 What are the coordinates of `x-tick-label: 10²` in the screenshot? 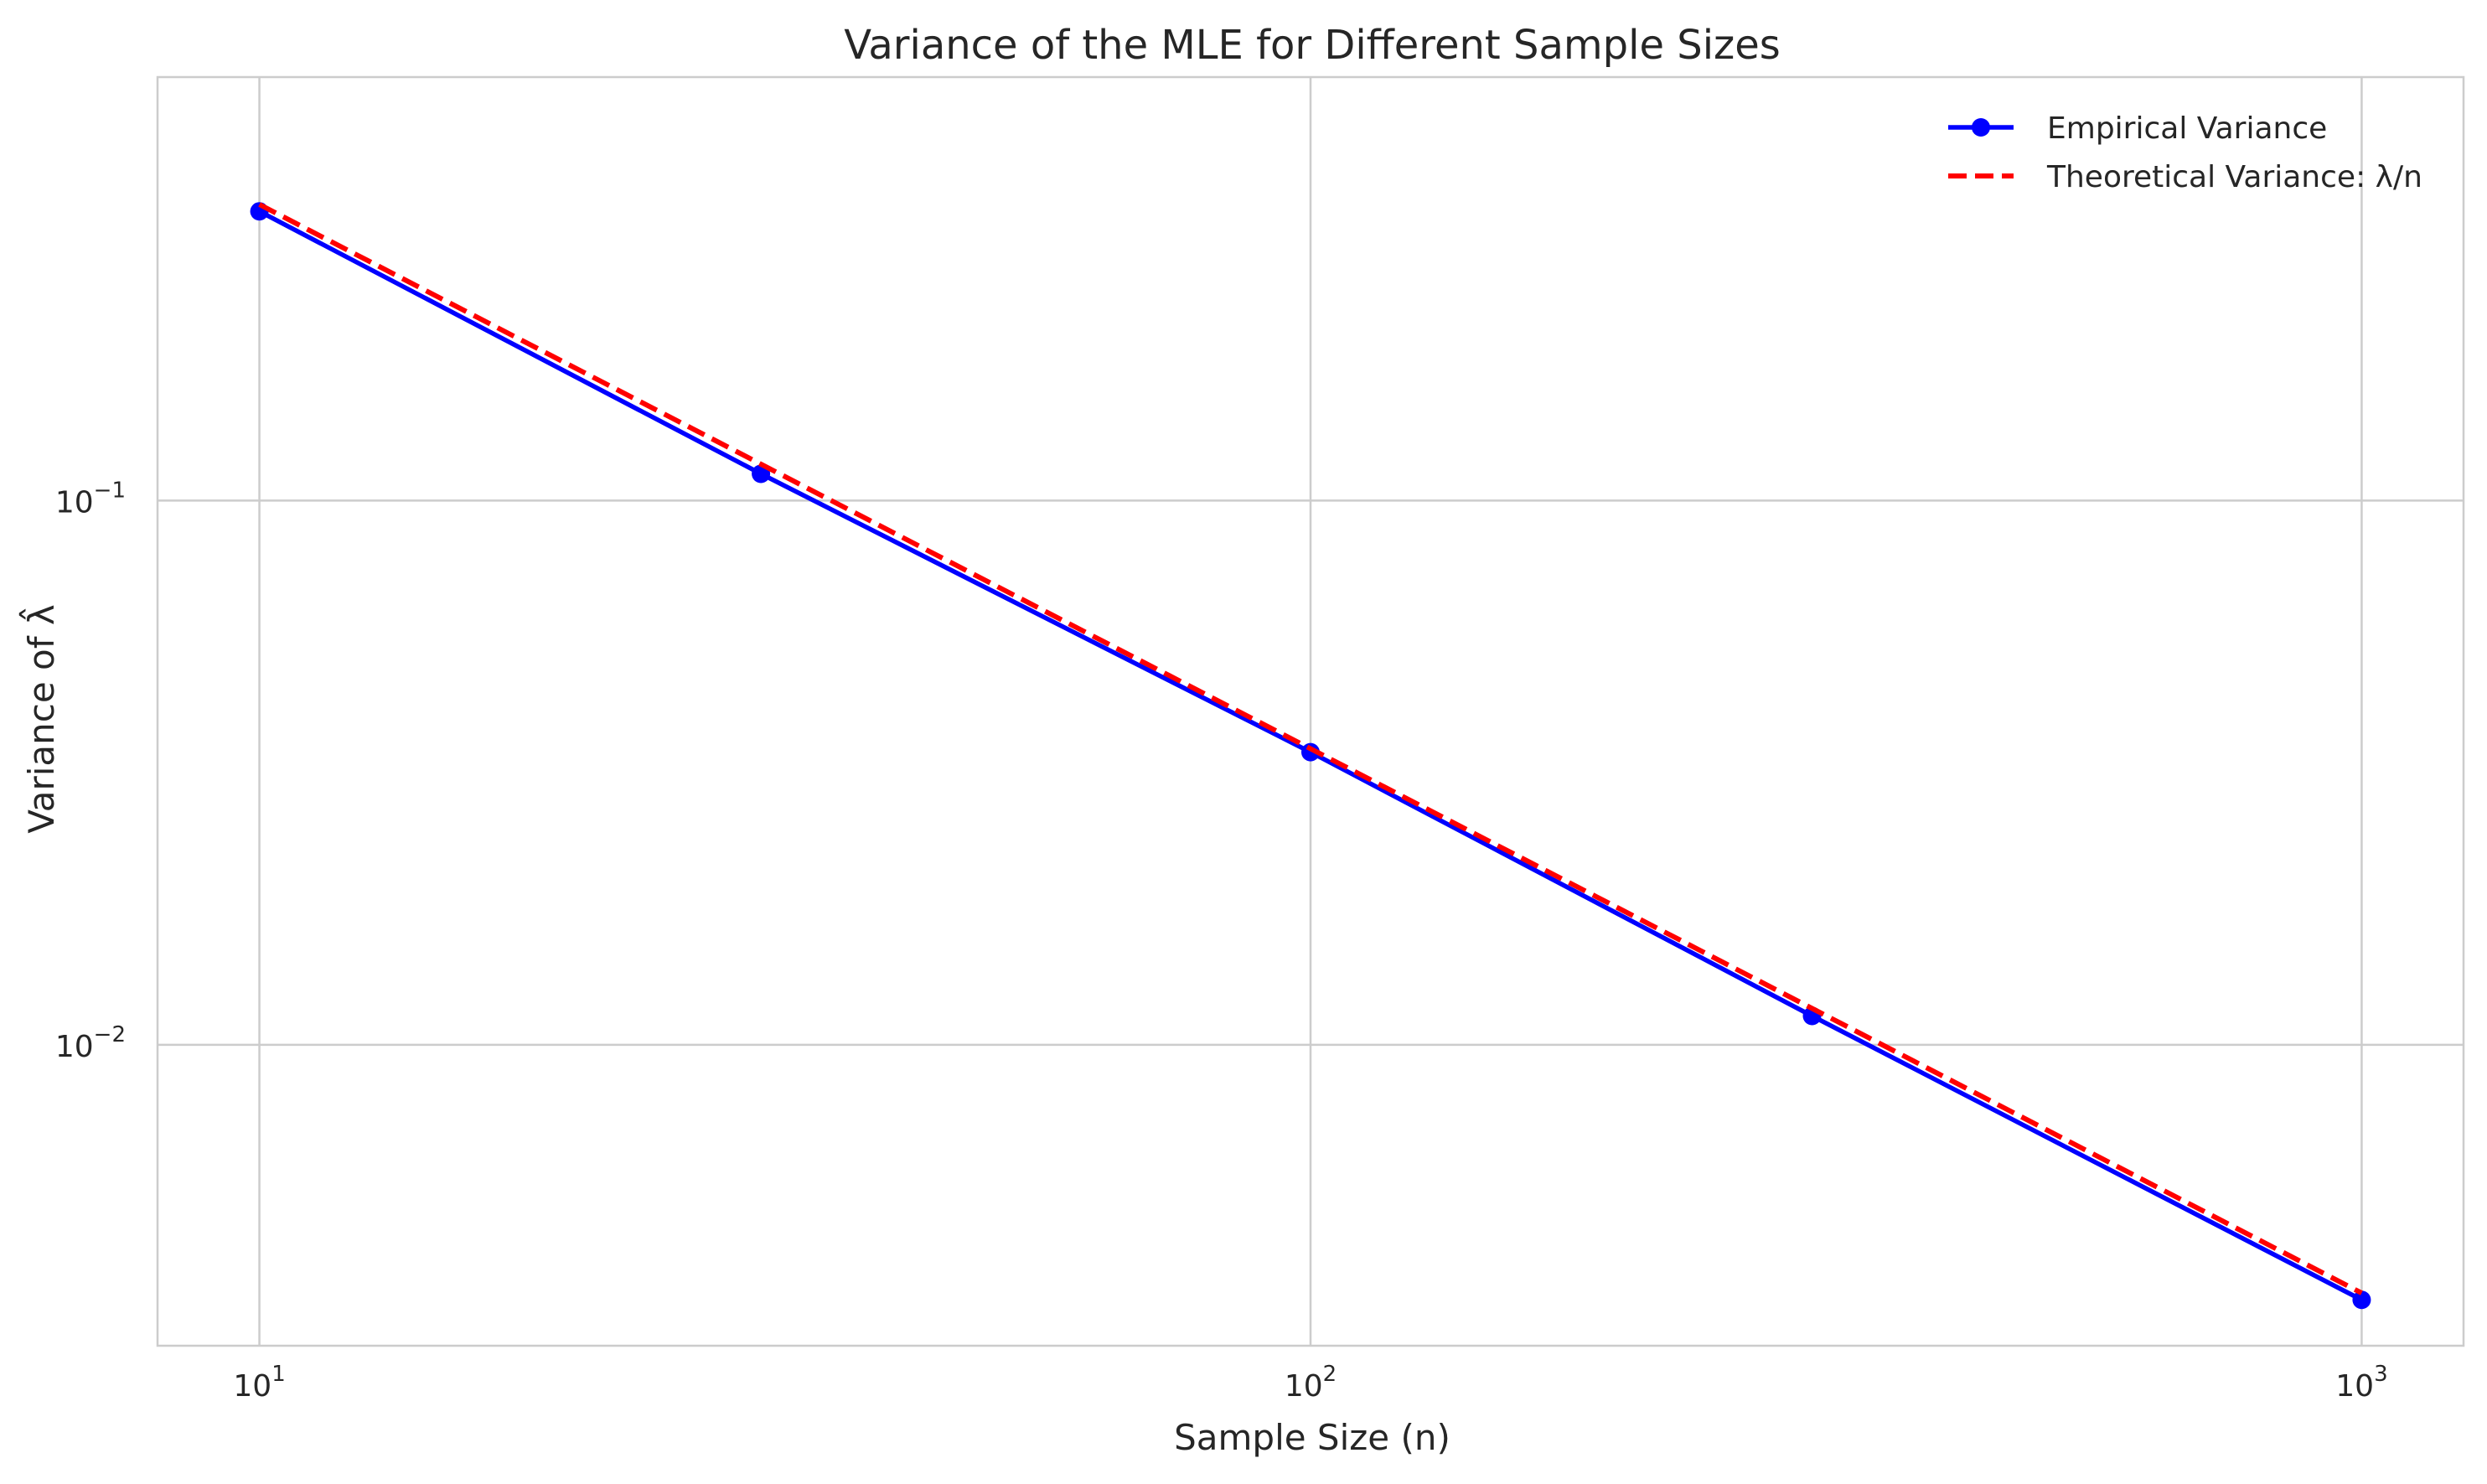 It's located at (1311, 1383).